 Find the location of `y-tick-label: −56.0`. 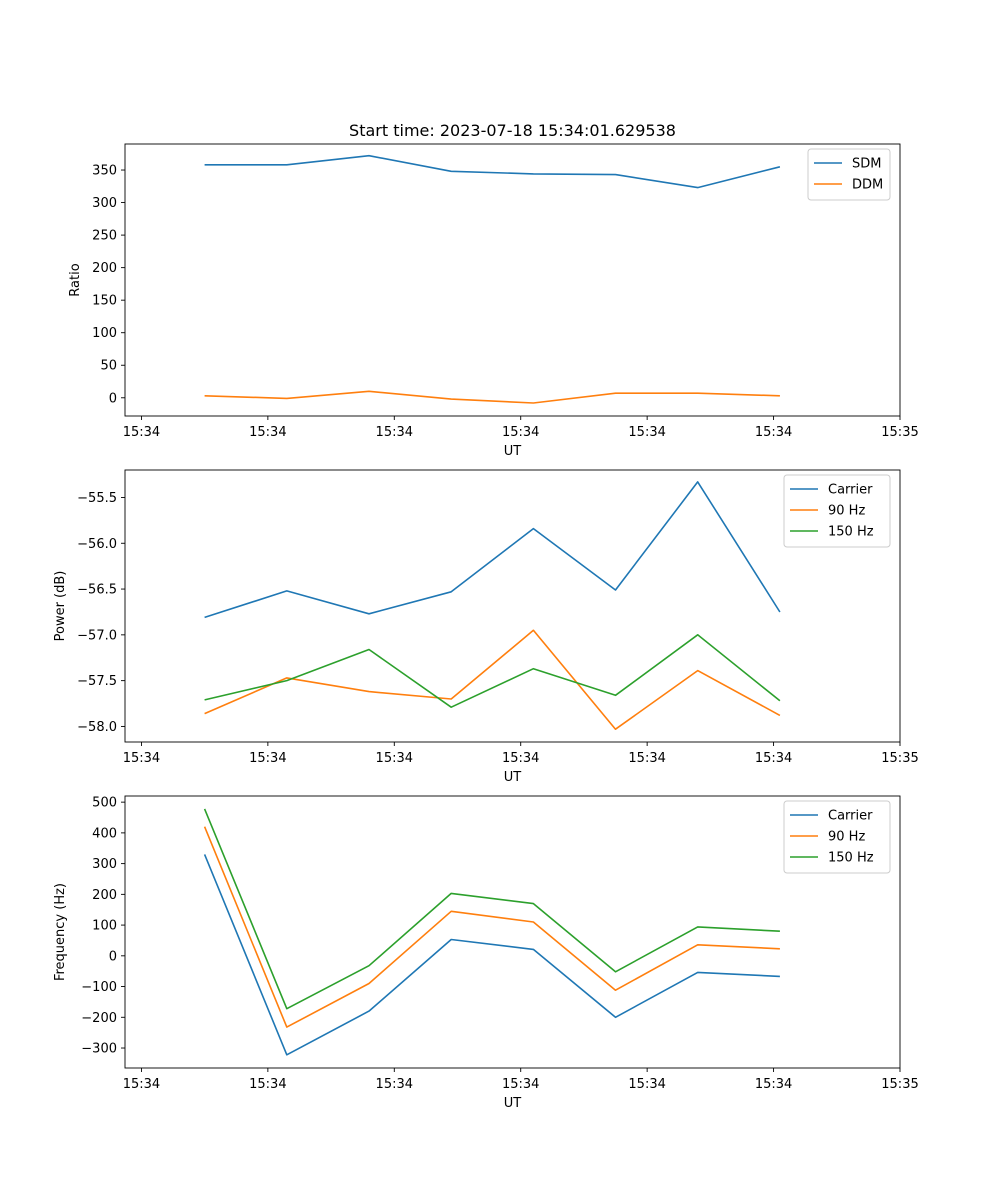

y-tick-label: −56.0 is located at coordinates (97, 544).